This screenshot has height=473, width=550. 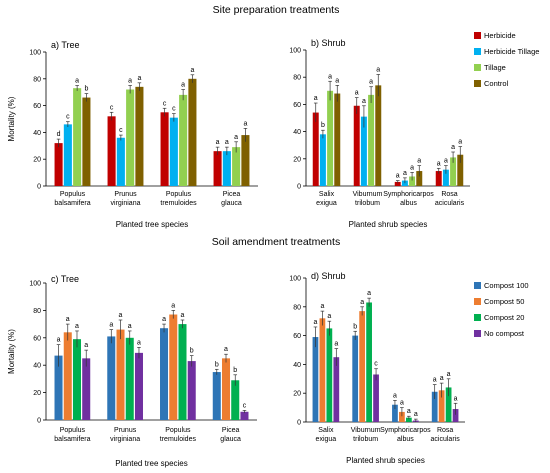 I want to click on y-tick-label: 40, so click(x=297, y=132).